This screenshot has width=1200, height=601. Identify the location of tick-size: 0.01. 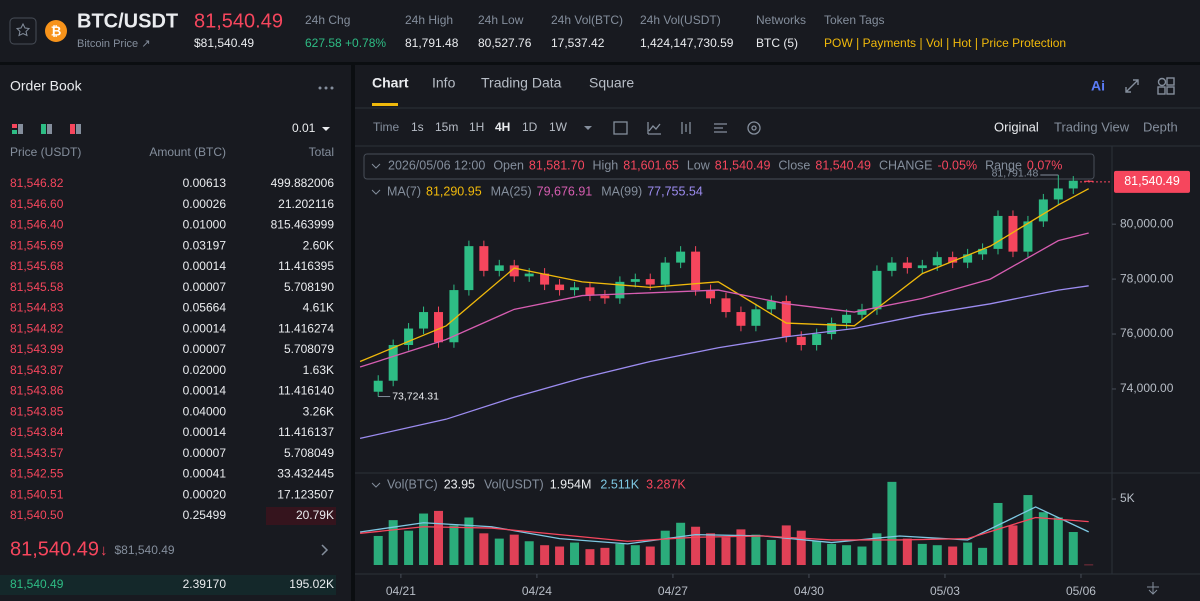
(304, 128).